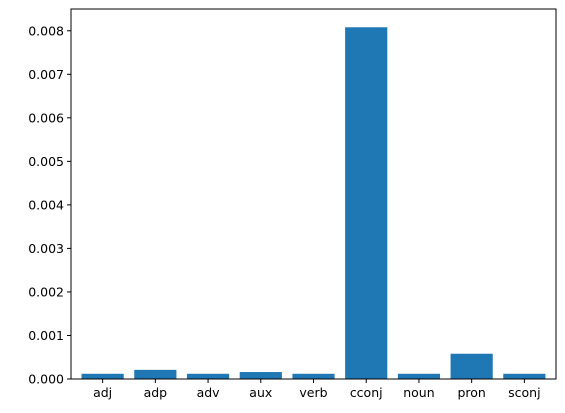 The image size is (565, 413). Describe the element at coordinates (46, 379) in the screenshot. I see `y-tick-label-0: 0.000` at that location.